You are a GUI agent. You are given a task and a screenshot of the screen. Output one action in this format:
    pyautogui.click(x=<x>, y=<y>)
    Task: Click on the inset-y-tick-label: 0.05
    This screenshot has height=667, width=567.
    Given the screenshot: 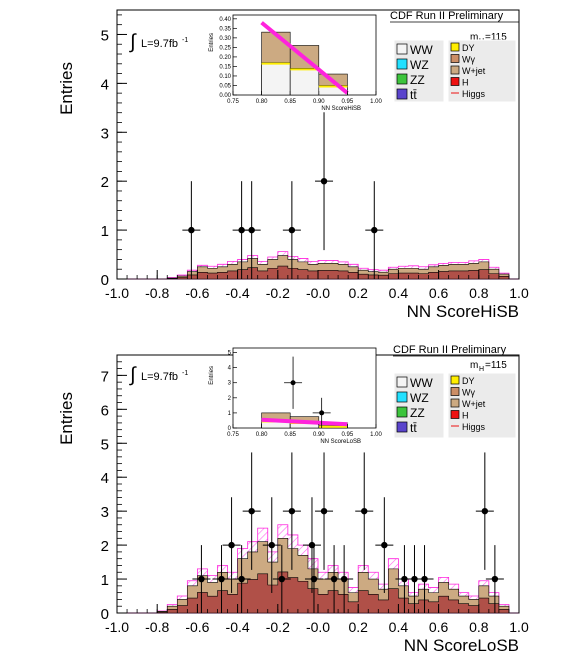 What is the action you would take?
    pyautogui.click(x=225, y=86)
    